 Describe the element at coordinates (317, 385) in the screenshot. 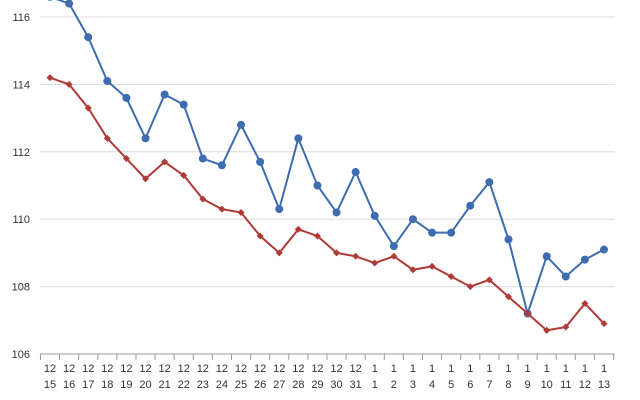

I see `x-tick-label-day: 29` at that location.